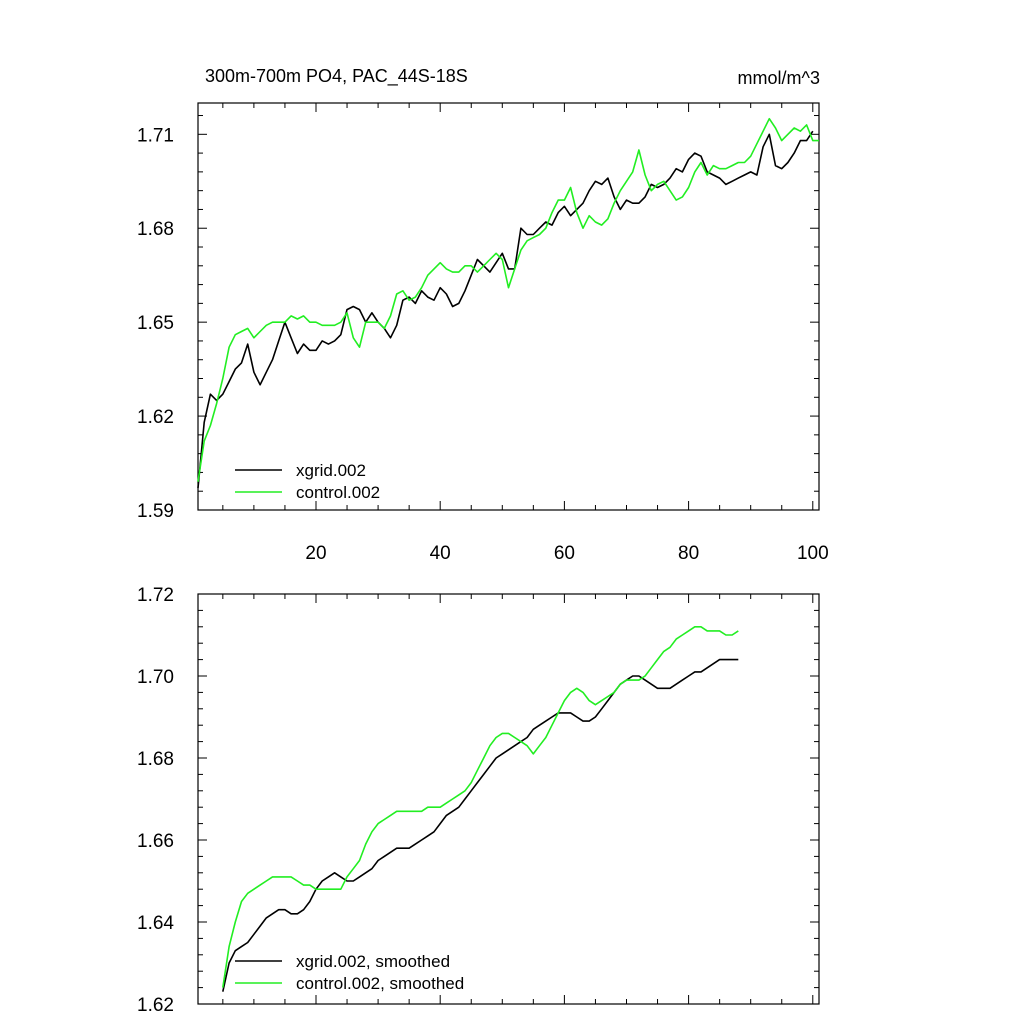  I want to click on legend-label-control: control.002, so click(338, 492).